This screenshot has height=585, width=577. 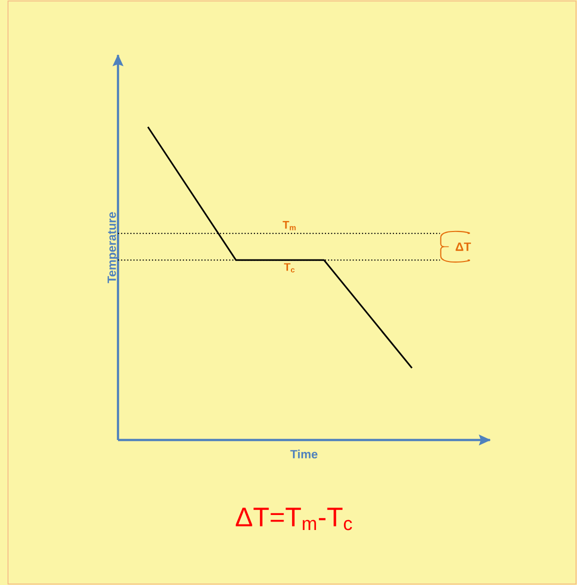 What do you see at coordinates (463, 246) in the screenshot?
I see `text: ΔT` at bounding box center [463, 246].